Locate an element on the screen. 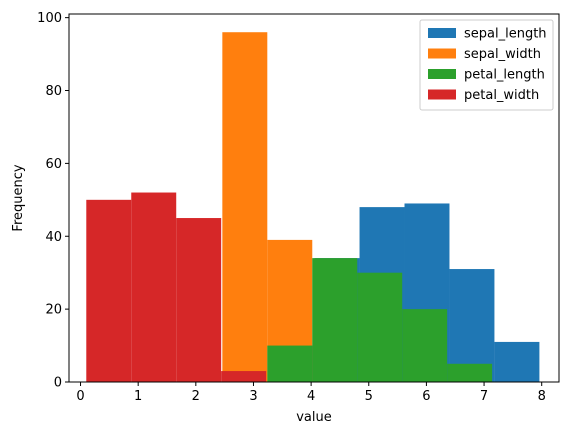 The width and height of the screenshot is (575, 434). legend-label-sepal-length: sepal_length is located at coordinates (505, 34).